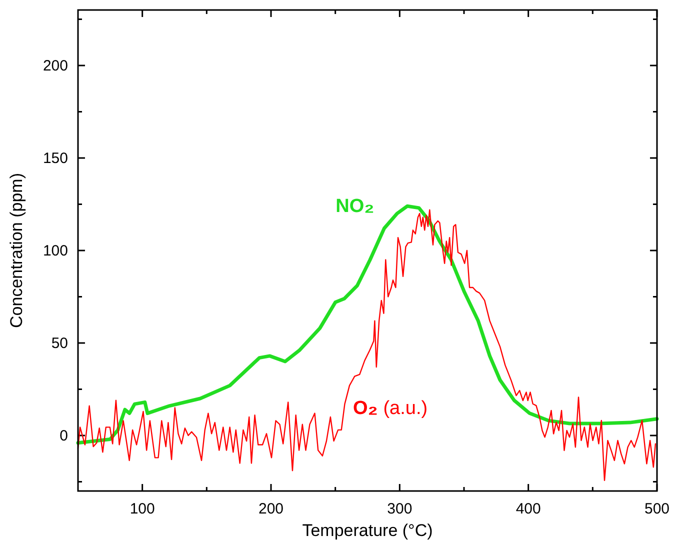 The width and height of the screenshot is (673, 540). Describe the element at coordinates (142, 509) in the screenshot. I see `x-tick-label: 100` at that location.